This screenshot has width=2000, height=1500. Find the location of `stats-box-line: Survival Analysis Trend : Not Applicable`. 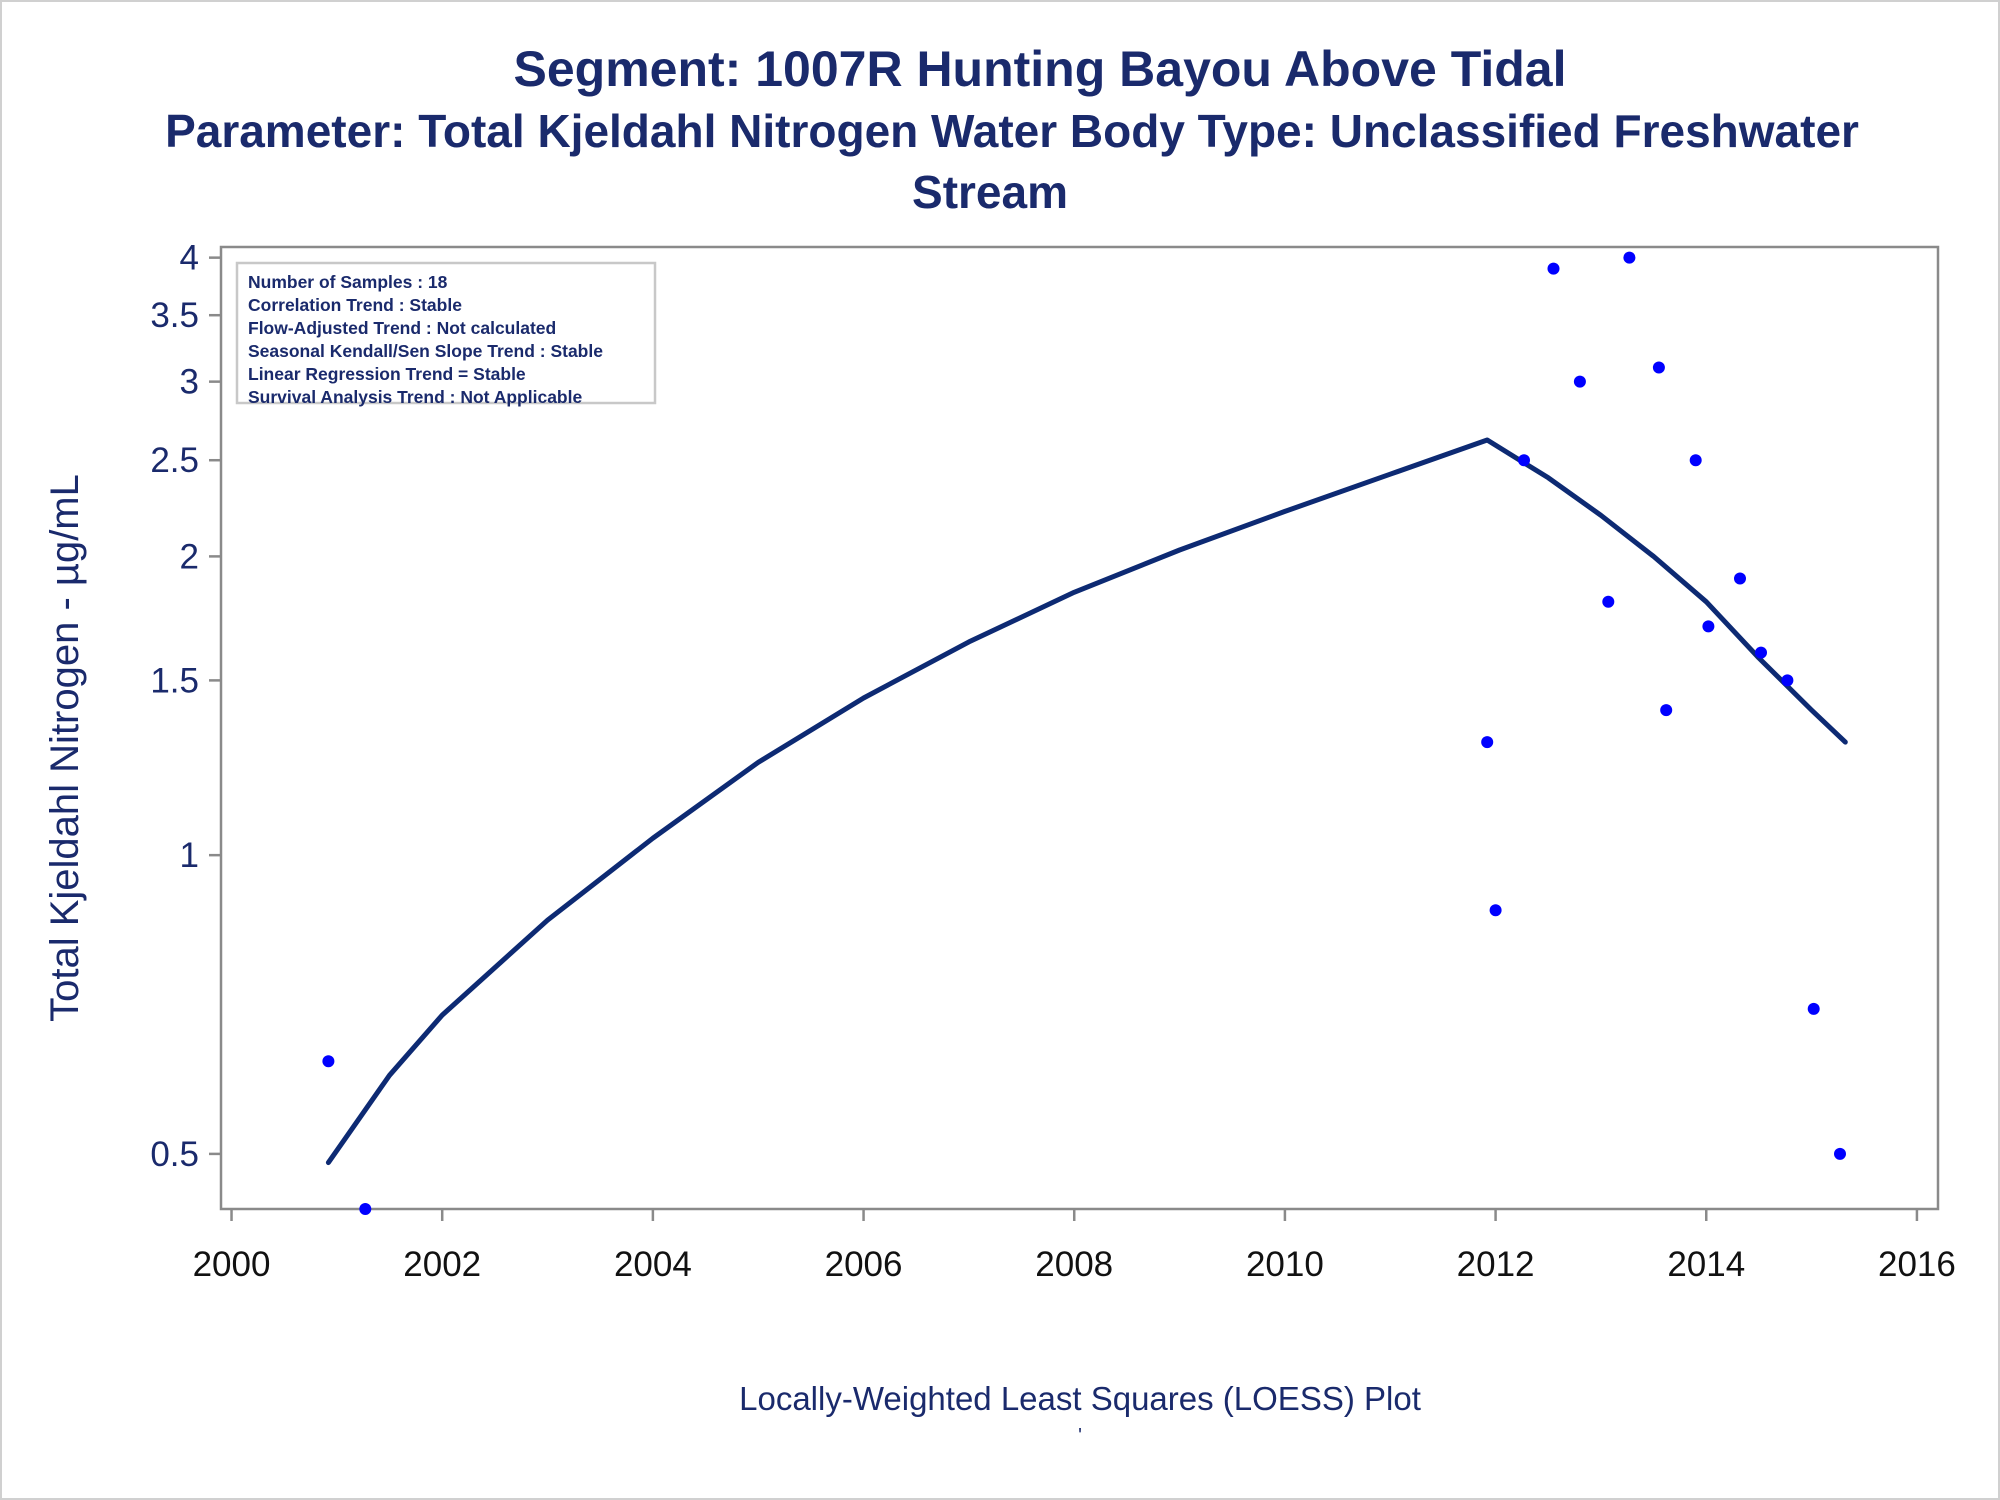

stats-box-line: Survival Analysis Trend : Not Applicable is located at coordinates (415, 397).